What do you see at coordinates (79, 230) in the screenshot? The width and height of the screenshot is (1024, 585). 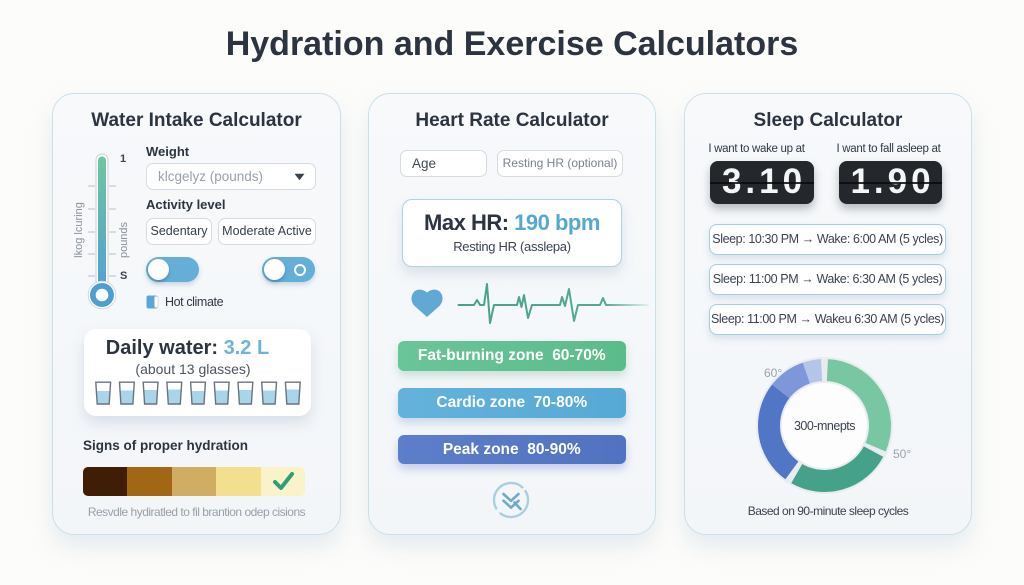 I see `svg-text: lkog lcuring` at bounding box center [79, 230].